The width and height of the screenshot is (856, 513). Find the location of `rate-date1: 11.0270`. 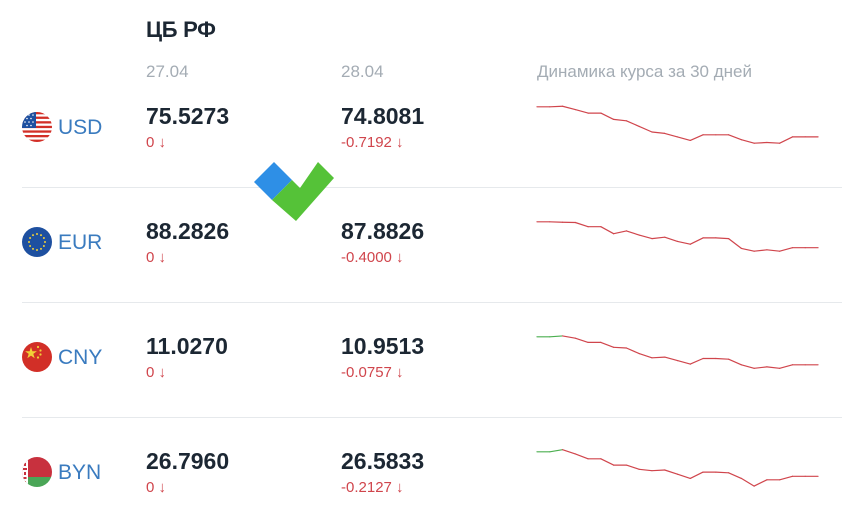

rate-date1: 11.0270 is located at coordinates (187, 346).